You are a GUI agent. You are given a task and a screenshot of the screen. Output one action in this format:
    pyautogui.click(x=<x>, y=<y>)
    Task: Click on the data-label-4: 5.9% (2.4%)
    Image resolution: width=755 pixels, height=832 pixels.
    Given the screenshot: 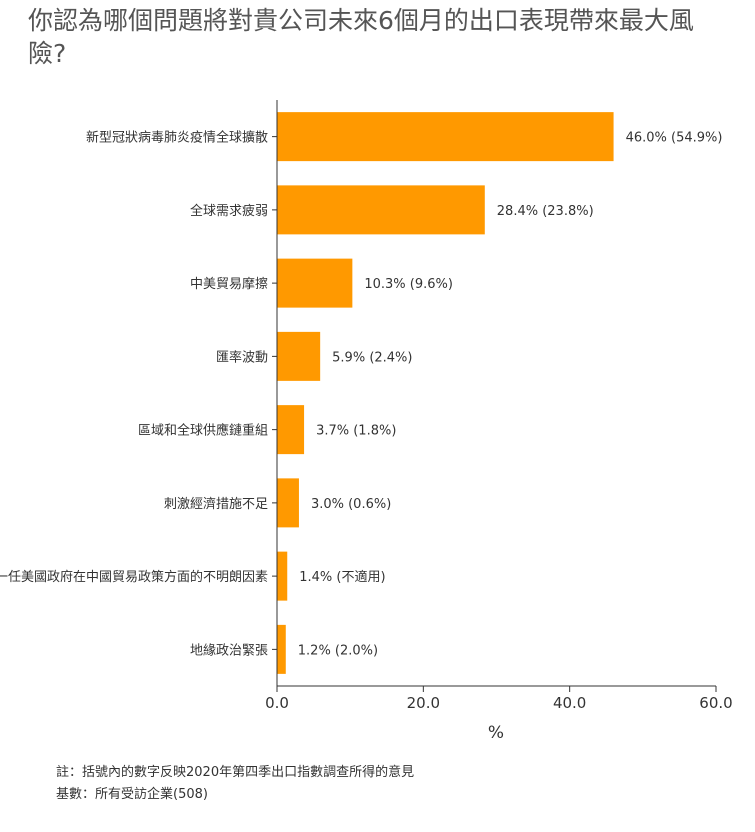 What is the action you would take?
    pyautogui.click(x=372, y=357)
    